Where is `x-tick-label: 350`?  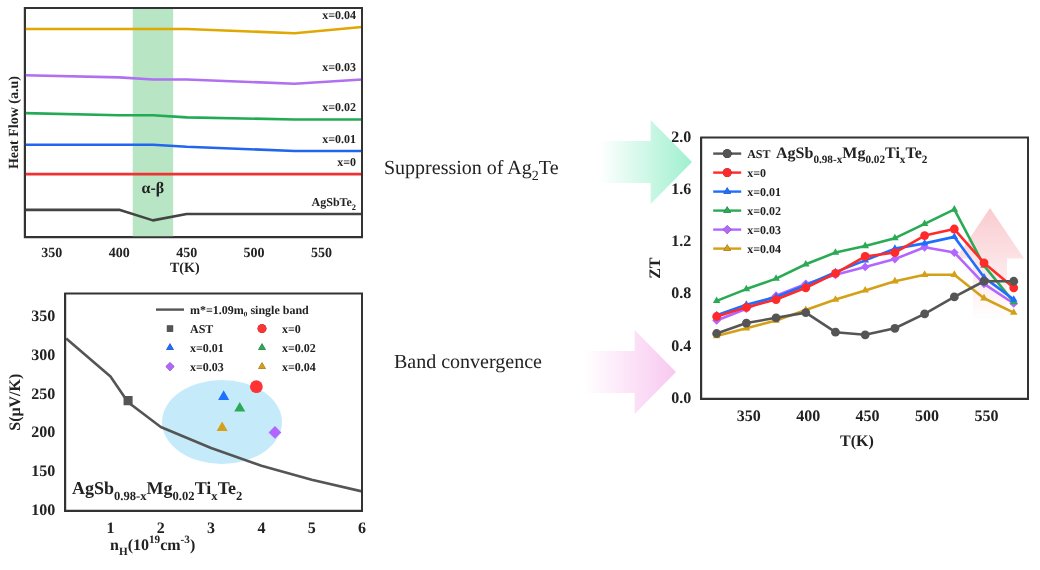
x-tick-label: 350 is located at coordinates (748, 415).